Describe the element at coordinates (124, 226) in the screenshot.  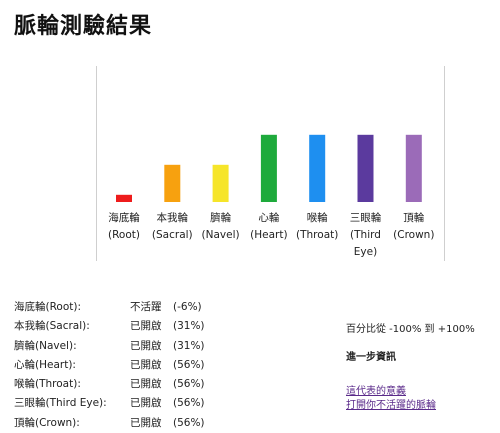
I see `category-label: 海底輪 (Root)` at that location.